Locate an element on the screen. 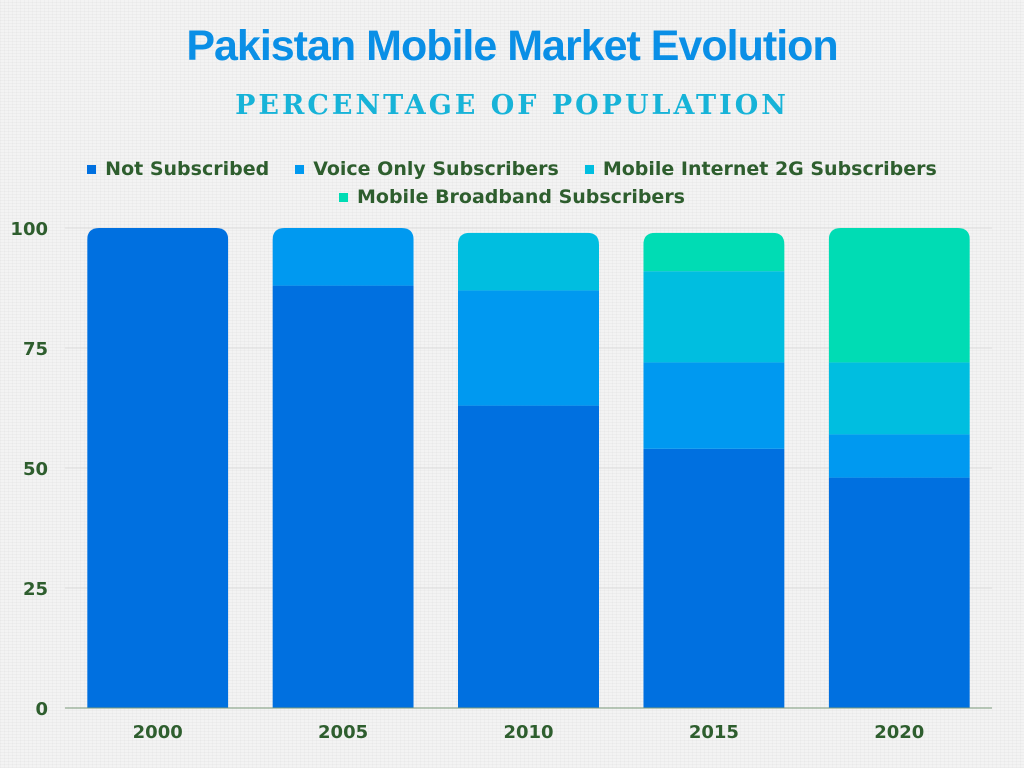 The height and width of the screenshot is (768, 1024). legend-item-mobile-internet-2g: Mobile Internet 2G Subscribers is located at coordinates (760, 169).